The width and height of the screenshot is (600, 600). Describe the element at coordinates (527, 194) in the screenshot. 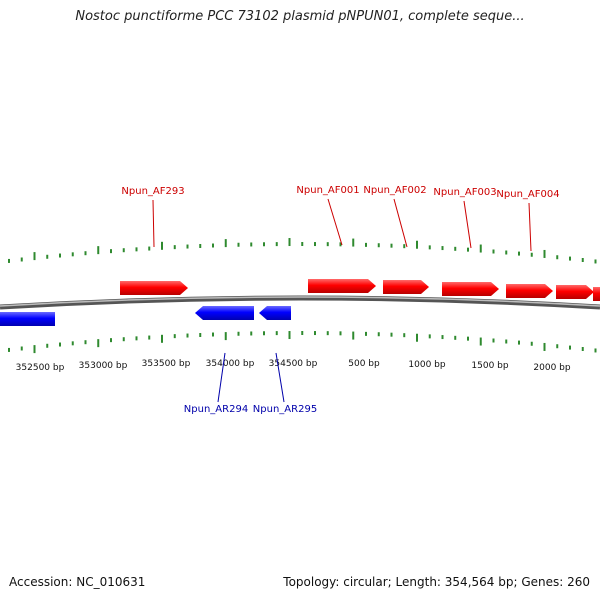

I see `gene-label-forward: Npun_AF004` at that location.